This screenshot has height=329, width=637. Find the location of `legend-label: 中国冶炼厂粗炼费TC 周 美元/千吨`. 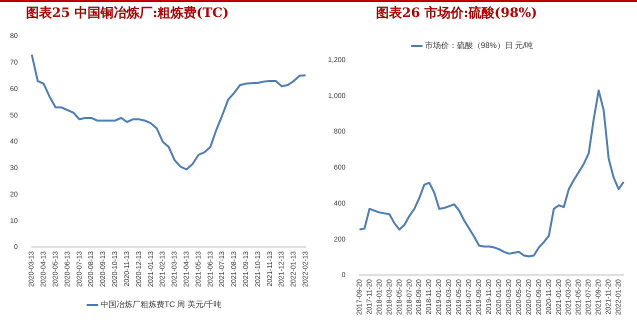

legend-label: 中国冶炼厂粗炼费TC 周 美元/千吨 is located at coordinates (161, 305).